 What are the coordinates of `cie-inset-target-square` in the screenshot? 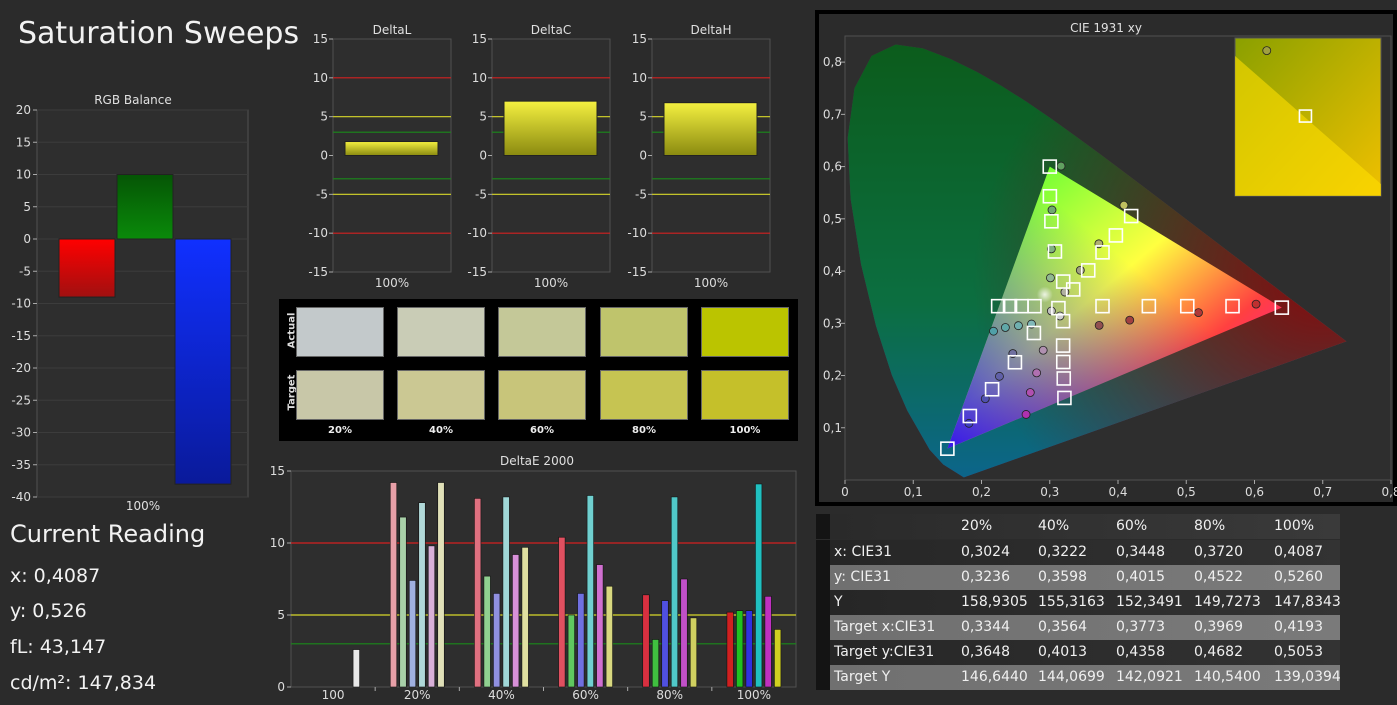 It's located at (1305, 116).